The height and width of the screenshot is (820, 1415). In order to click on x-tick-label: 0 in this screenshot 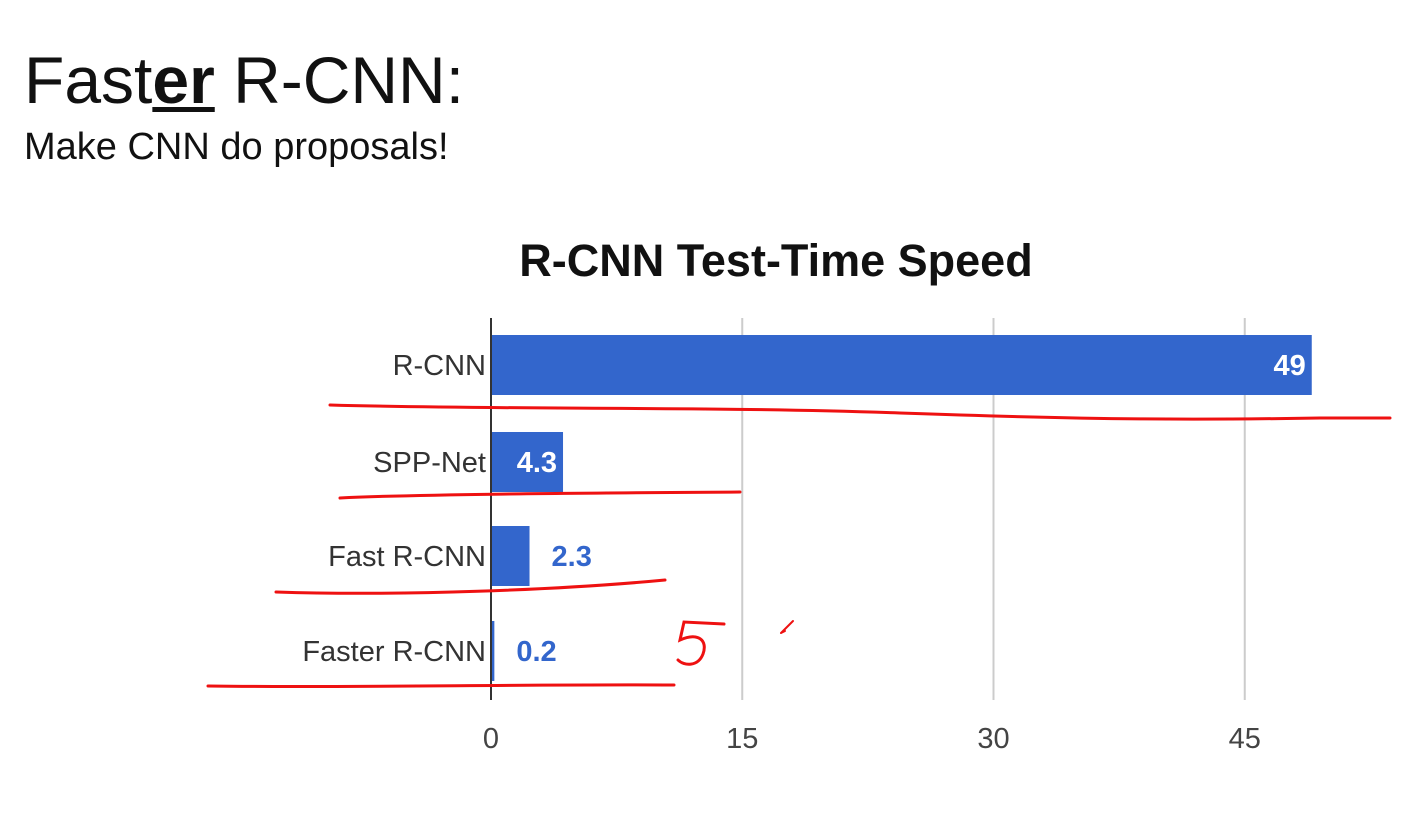, I will do `click(491, 739)`.